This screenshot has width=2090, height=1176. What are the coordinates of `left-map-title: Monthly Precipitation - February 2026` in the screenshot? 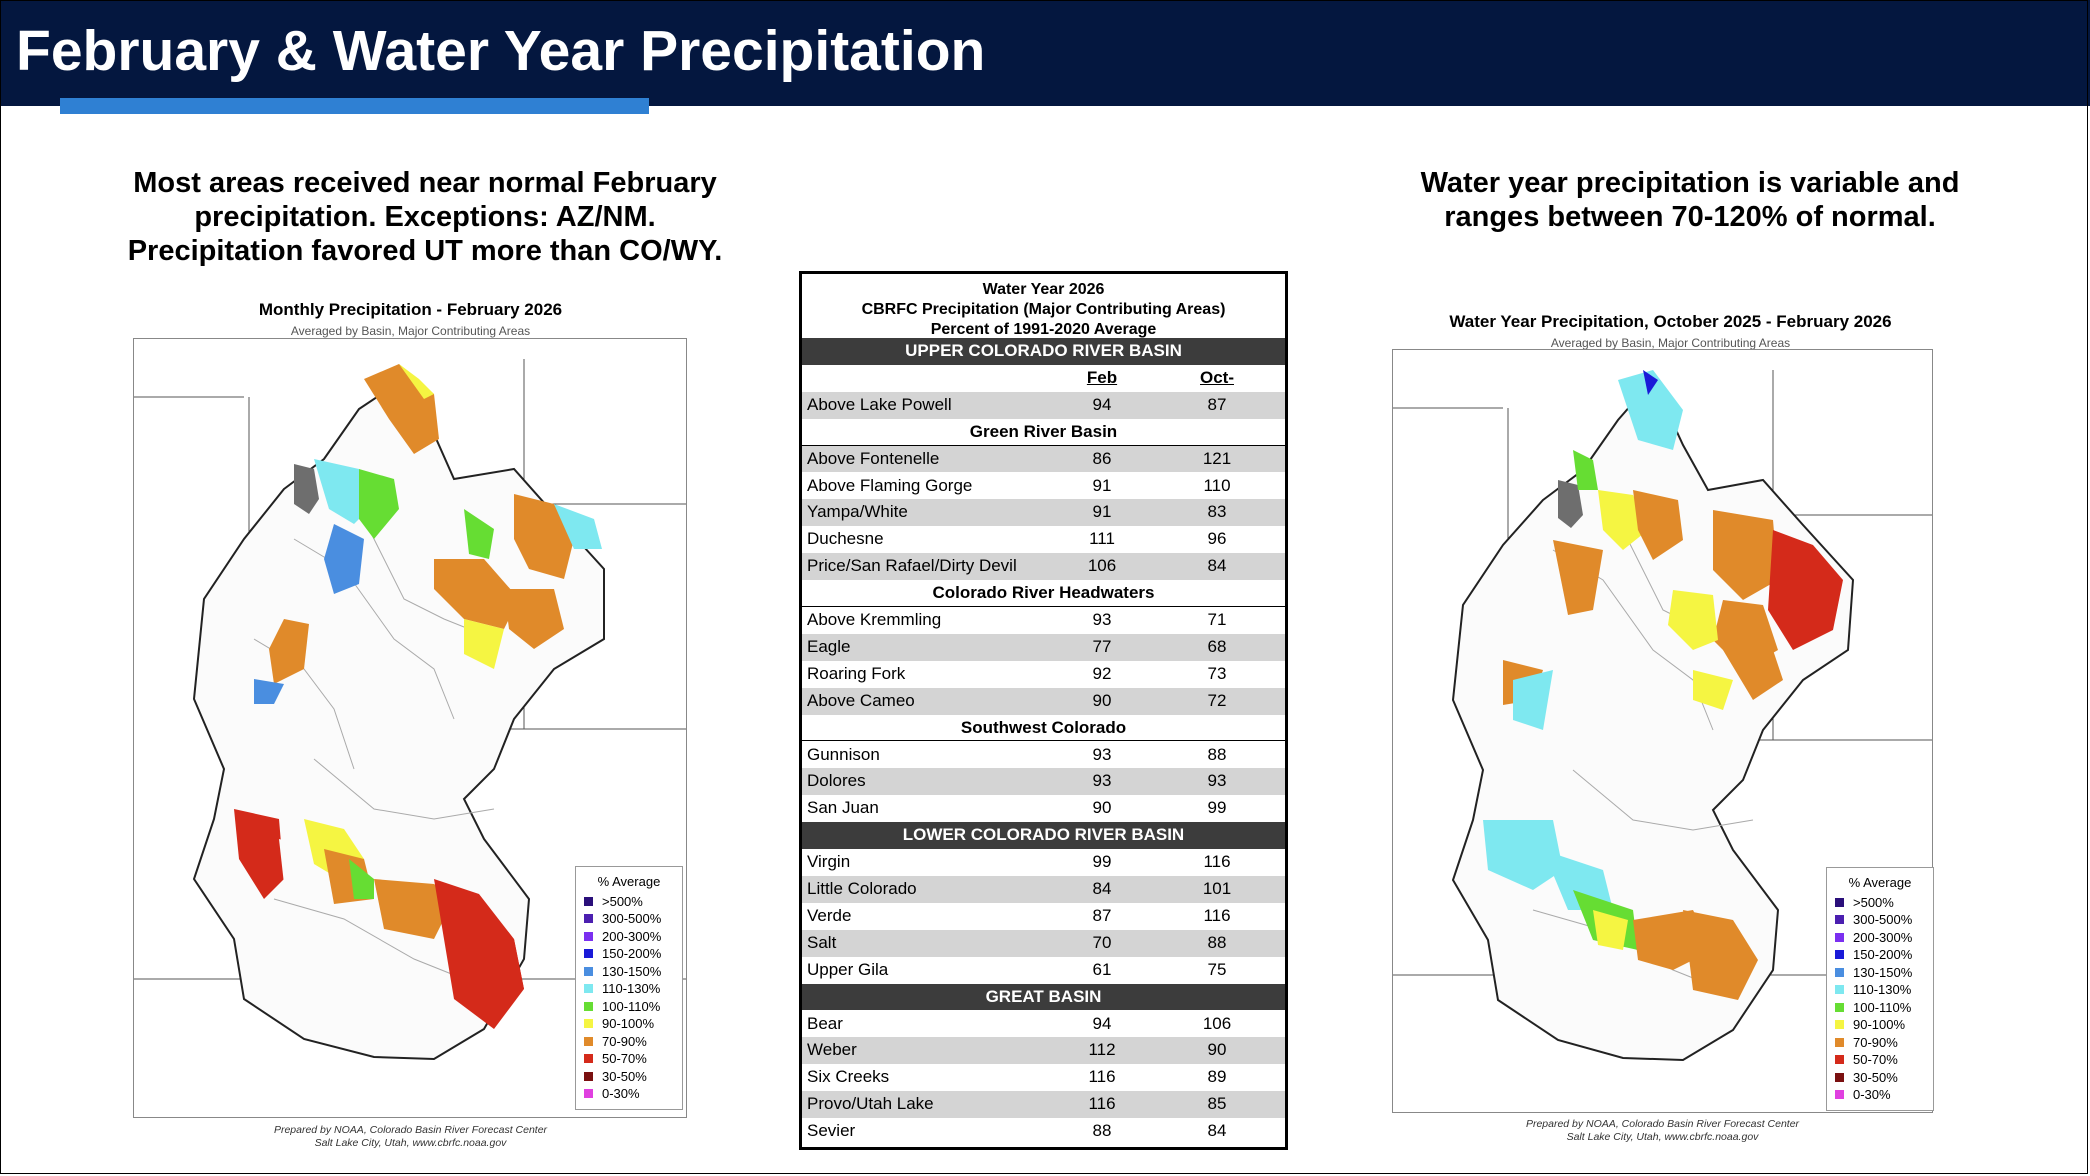 It's located at (410, 309).